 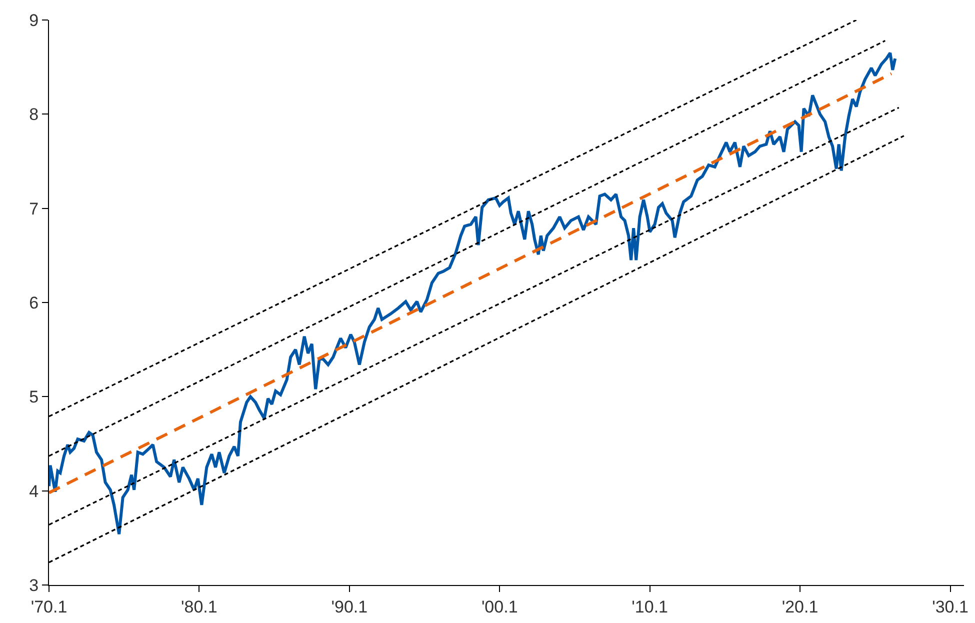 What do you see at coordinates (34, 114) in the screenshot?
I see `y-tick-label: 8` at bounding box center [34, 114].